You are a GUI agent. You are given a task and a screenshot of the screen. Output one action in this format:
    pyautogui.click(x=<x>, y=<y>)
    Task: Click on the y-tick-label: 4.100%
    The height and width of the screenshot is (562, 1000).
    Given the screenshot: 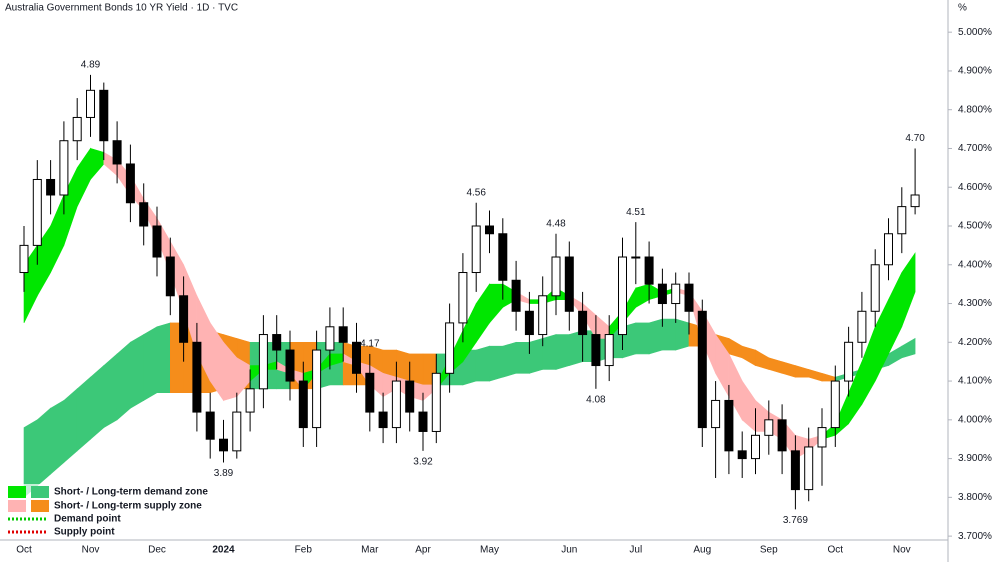 What is the action you would take?
    pyautogui.click(x=975, y=381)
    